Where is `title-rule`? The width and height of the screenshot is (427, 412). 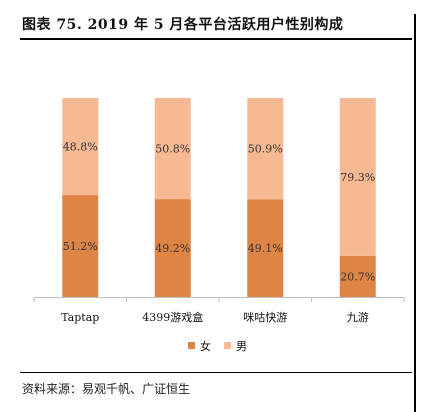
title-rule is located at coordinates (216, 39).